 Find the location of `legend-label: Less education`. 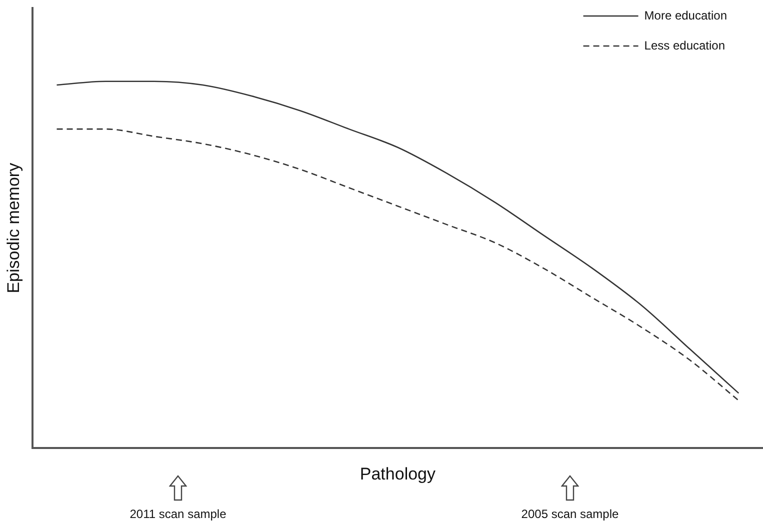

legend-label: Less education is located at coordinates (685, 45).